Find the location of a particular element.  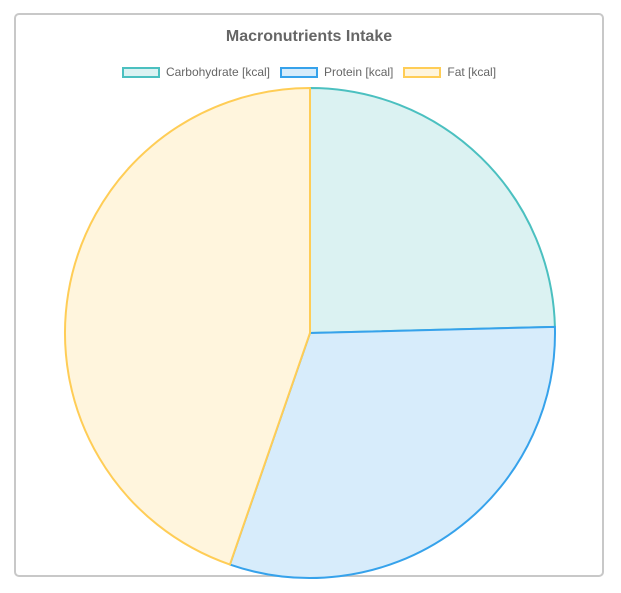

legend-item-fat: Fat [kcal] is located at coordinates (449, 72).